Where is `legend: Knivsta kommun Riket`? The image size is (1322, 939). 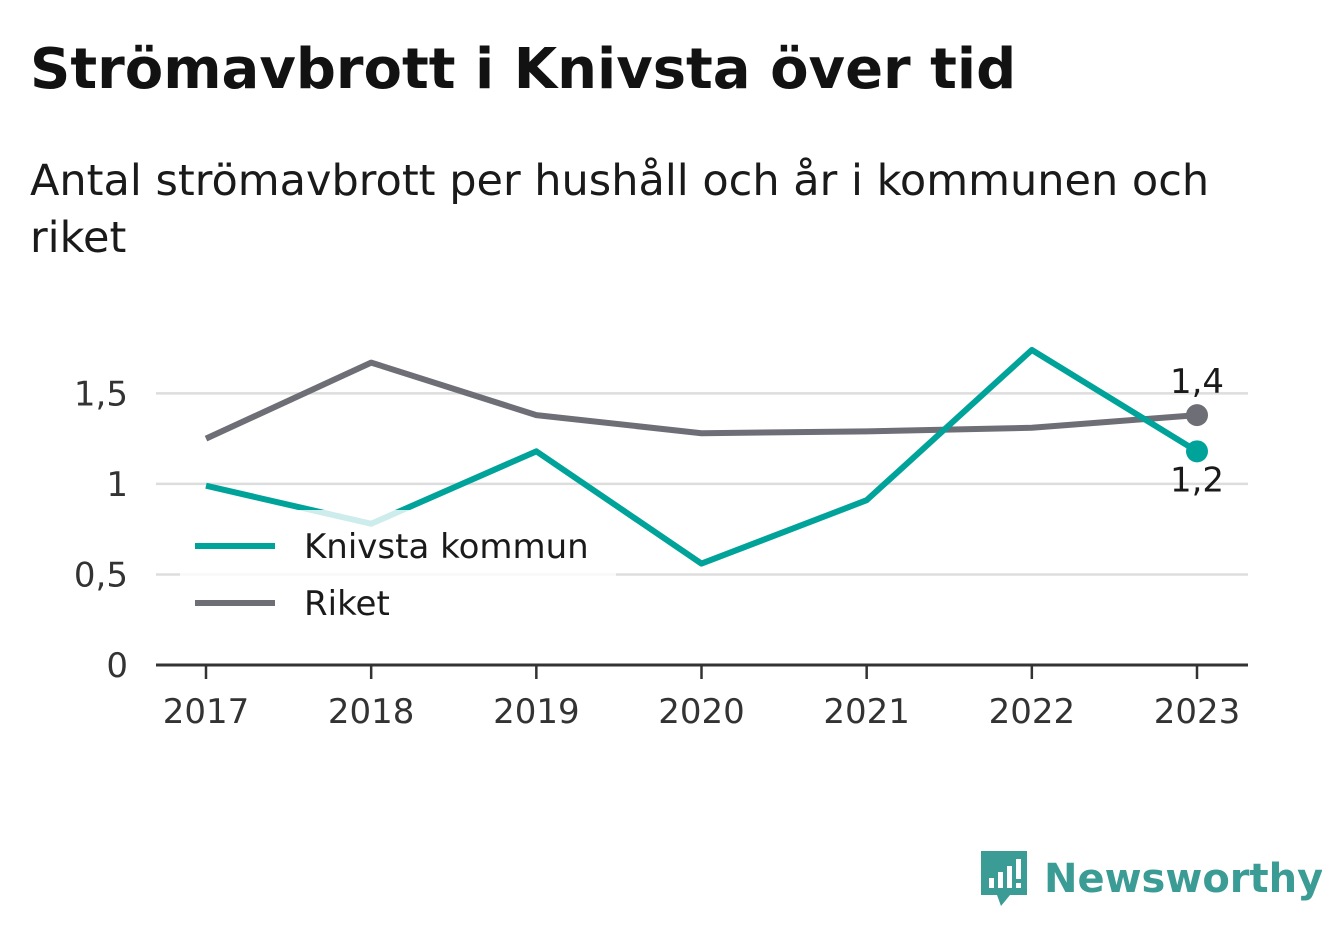
legend: Knivsta kommun Riket is located at coordinates (398, 574).